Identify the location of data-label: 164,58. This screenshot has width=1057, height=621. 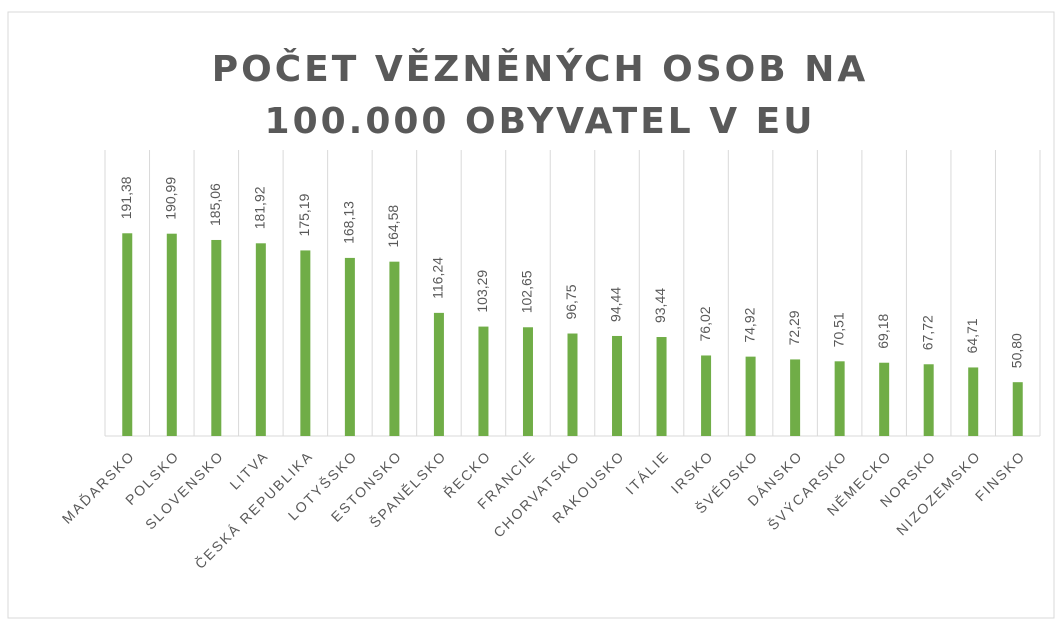
(393, 226).